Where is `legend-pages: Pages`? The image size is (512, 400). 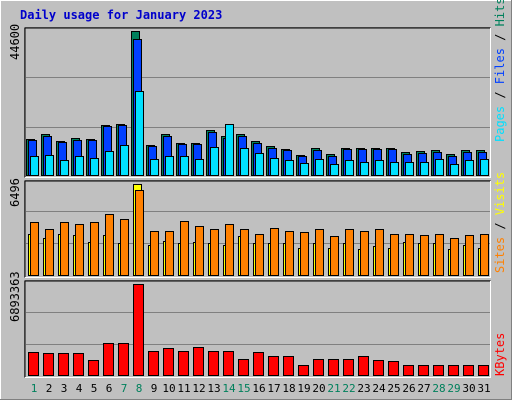
legend-pages: Pages is located at coordinates (500, 124).